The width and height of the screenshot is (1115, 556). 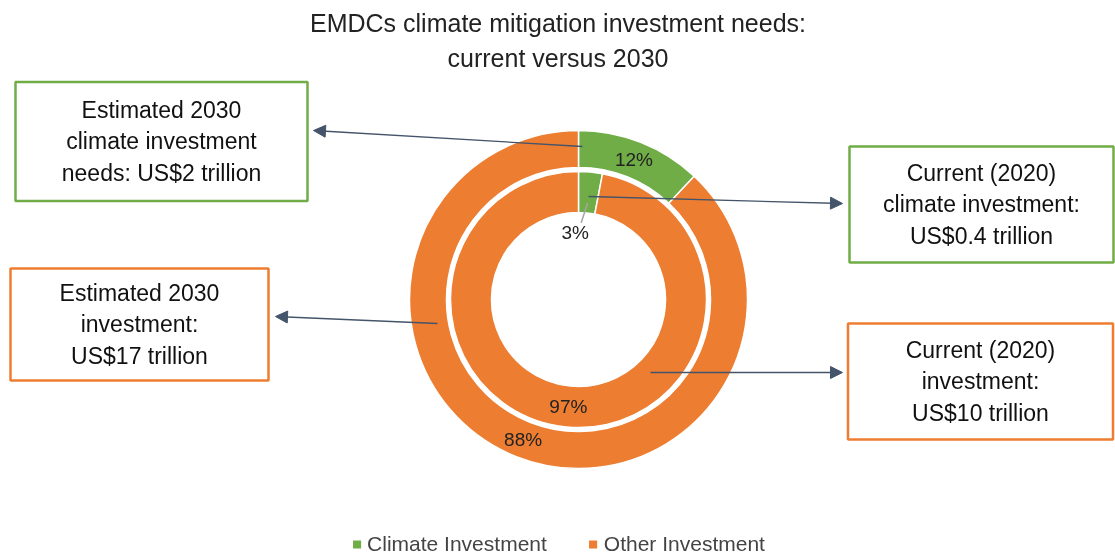 I want to click on data-label: 12%, so click(x=634, y=160).